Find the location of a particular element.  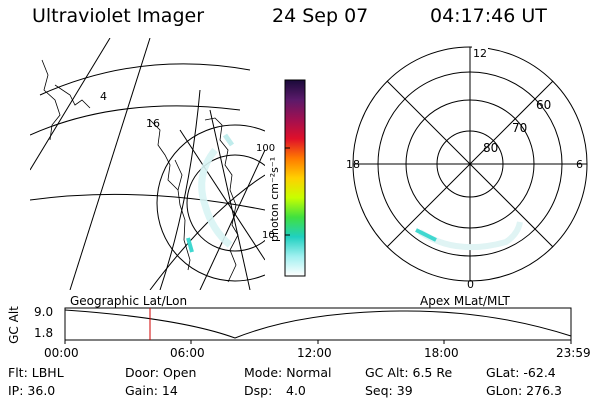

flt-readout: Flt: LBHL is located at coordinates (36, 372).